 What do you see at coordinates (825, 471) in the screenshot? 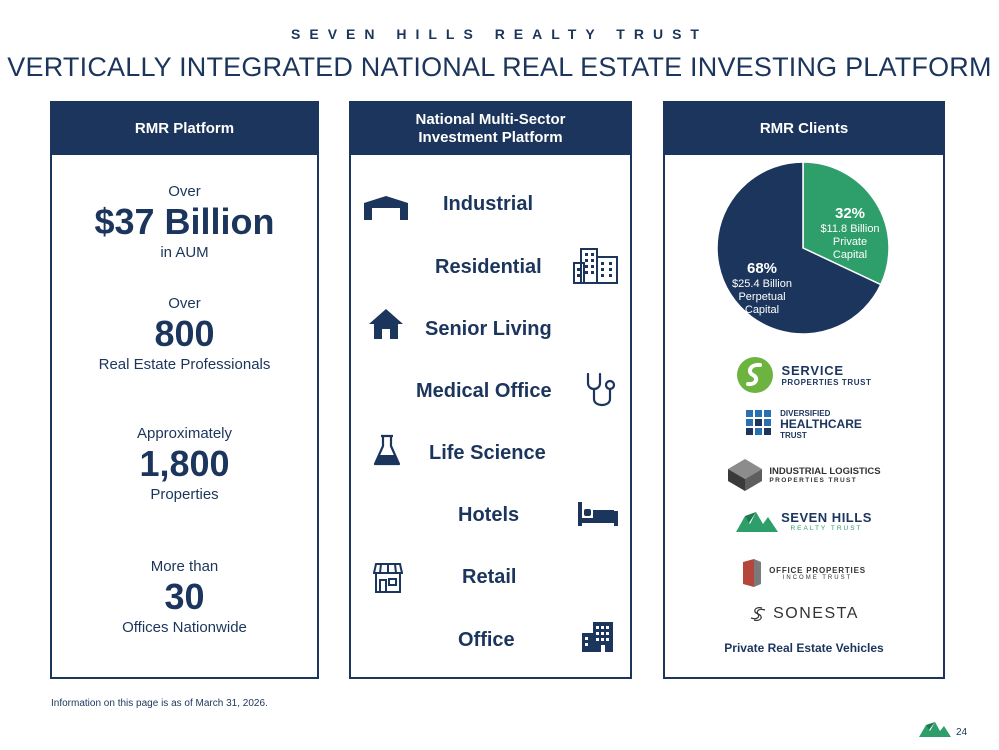
I see `logo-line: INDUSTRIAL LOGISTICS` at bounding box center [825, 471].